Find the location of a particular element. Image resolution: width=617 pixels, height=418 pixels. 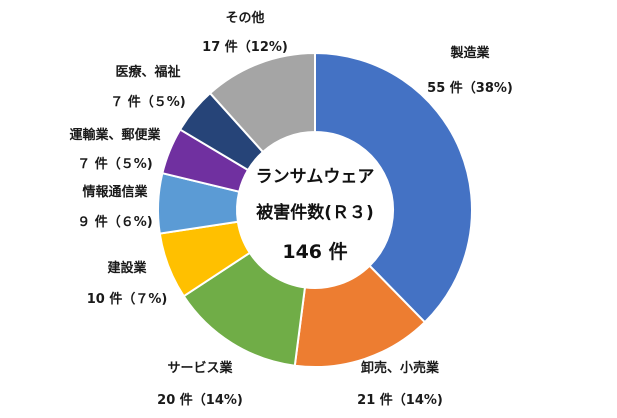

slice-name-label-0: 製造業 is located at coordinates (469, 53).